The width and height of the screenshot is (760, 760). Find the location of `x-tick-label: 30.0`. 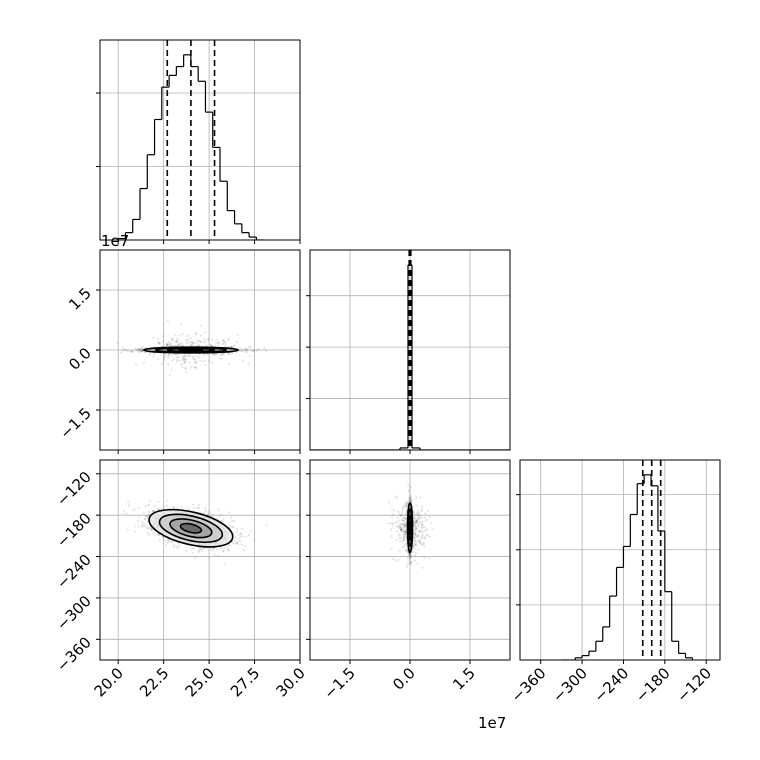

x-tick-label: 30.0 is located at coordinates (290, 682).